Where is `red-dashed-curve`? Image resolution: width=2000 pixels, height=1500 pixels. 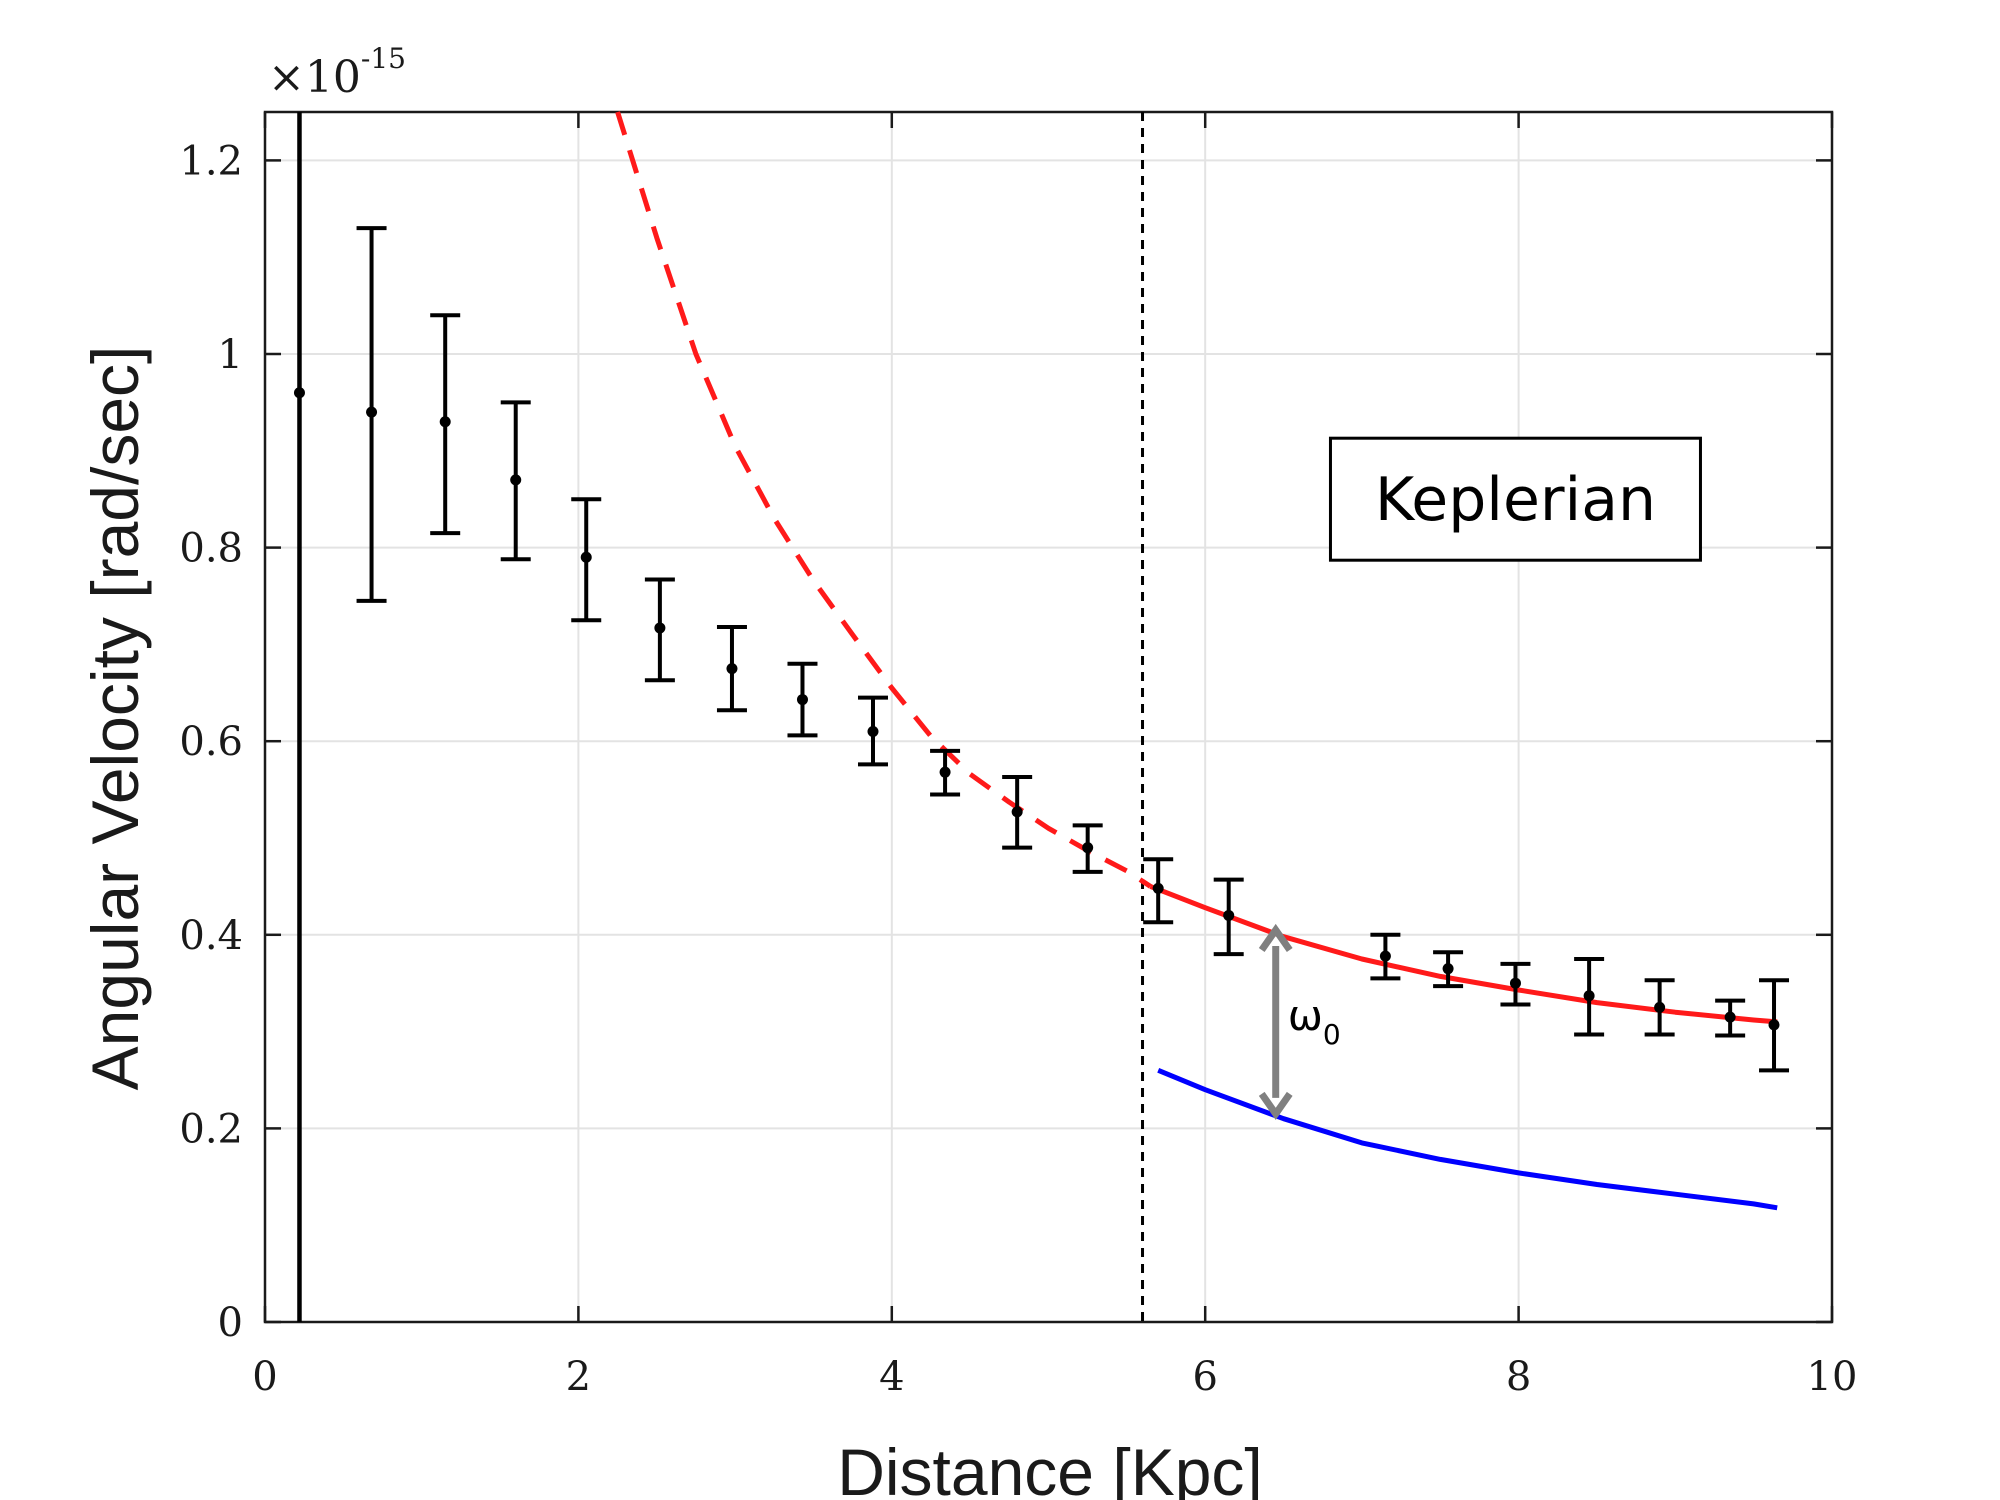 red-dashed-curve is located at coordinates (883, 500).